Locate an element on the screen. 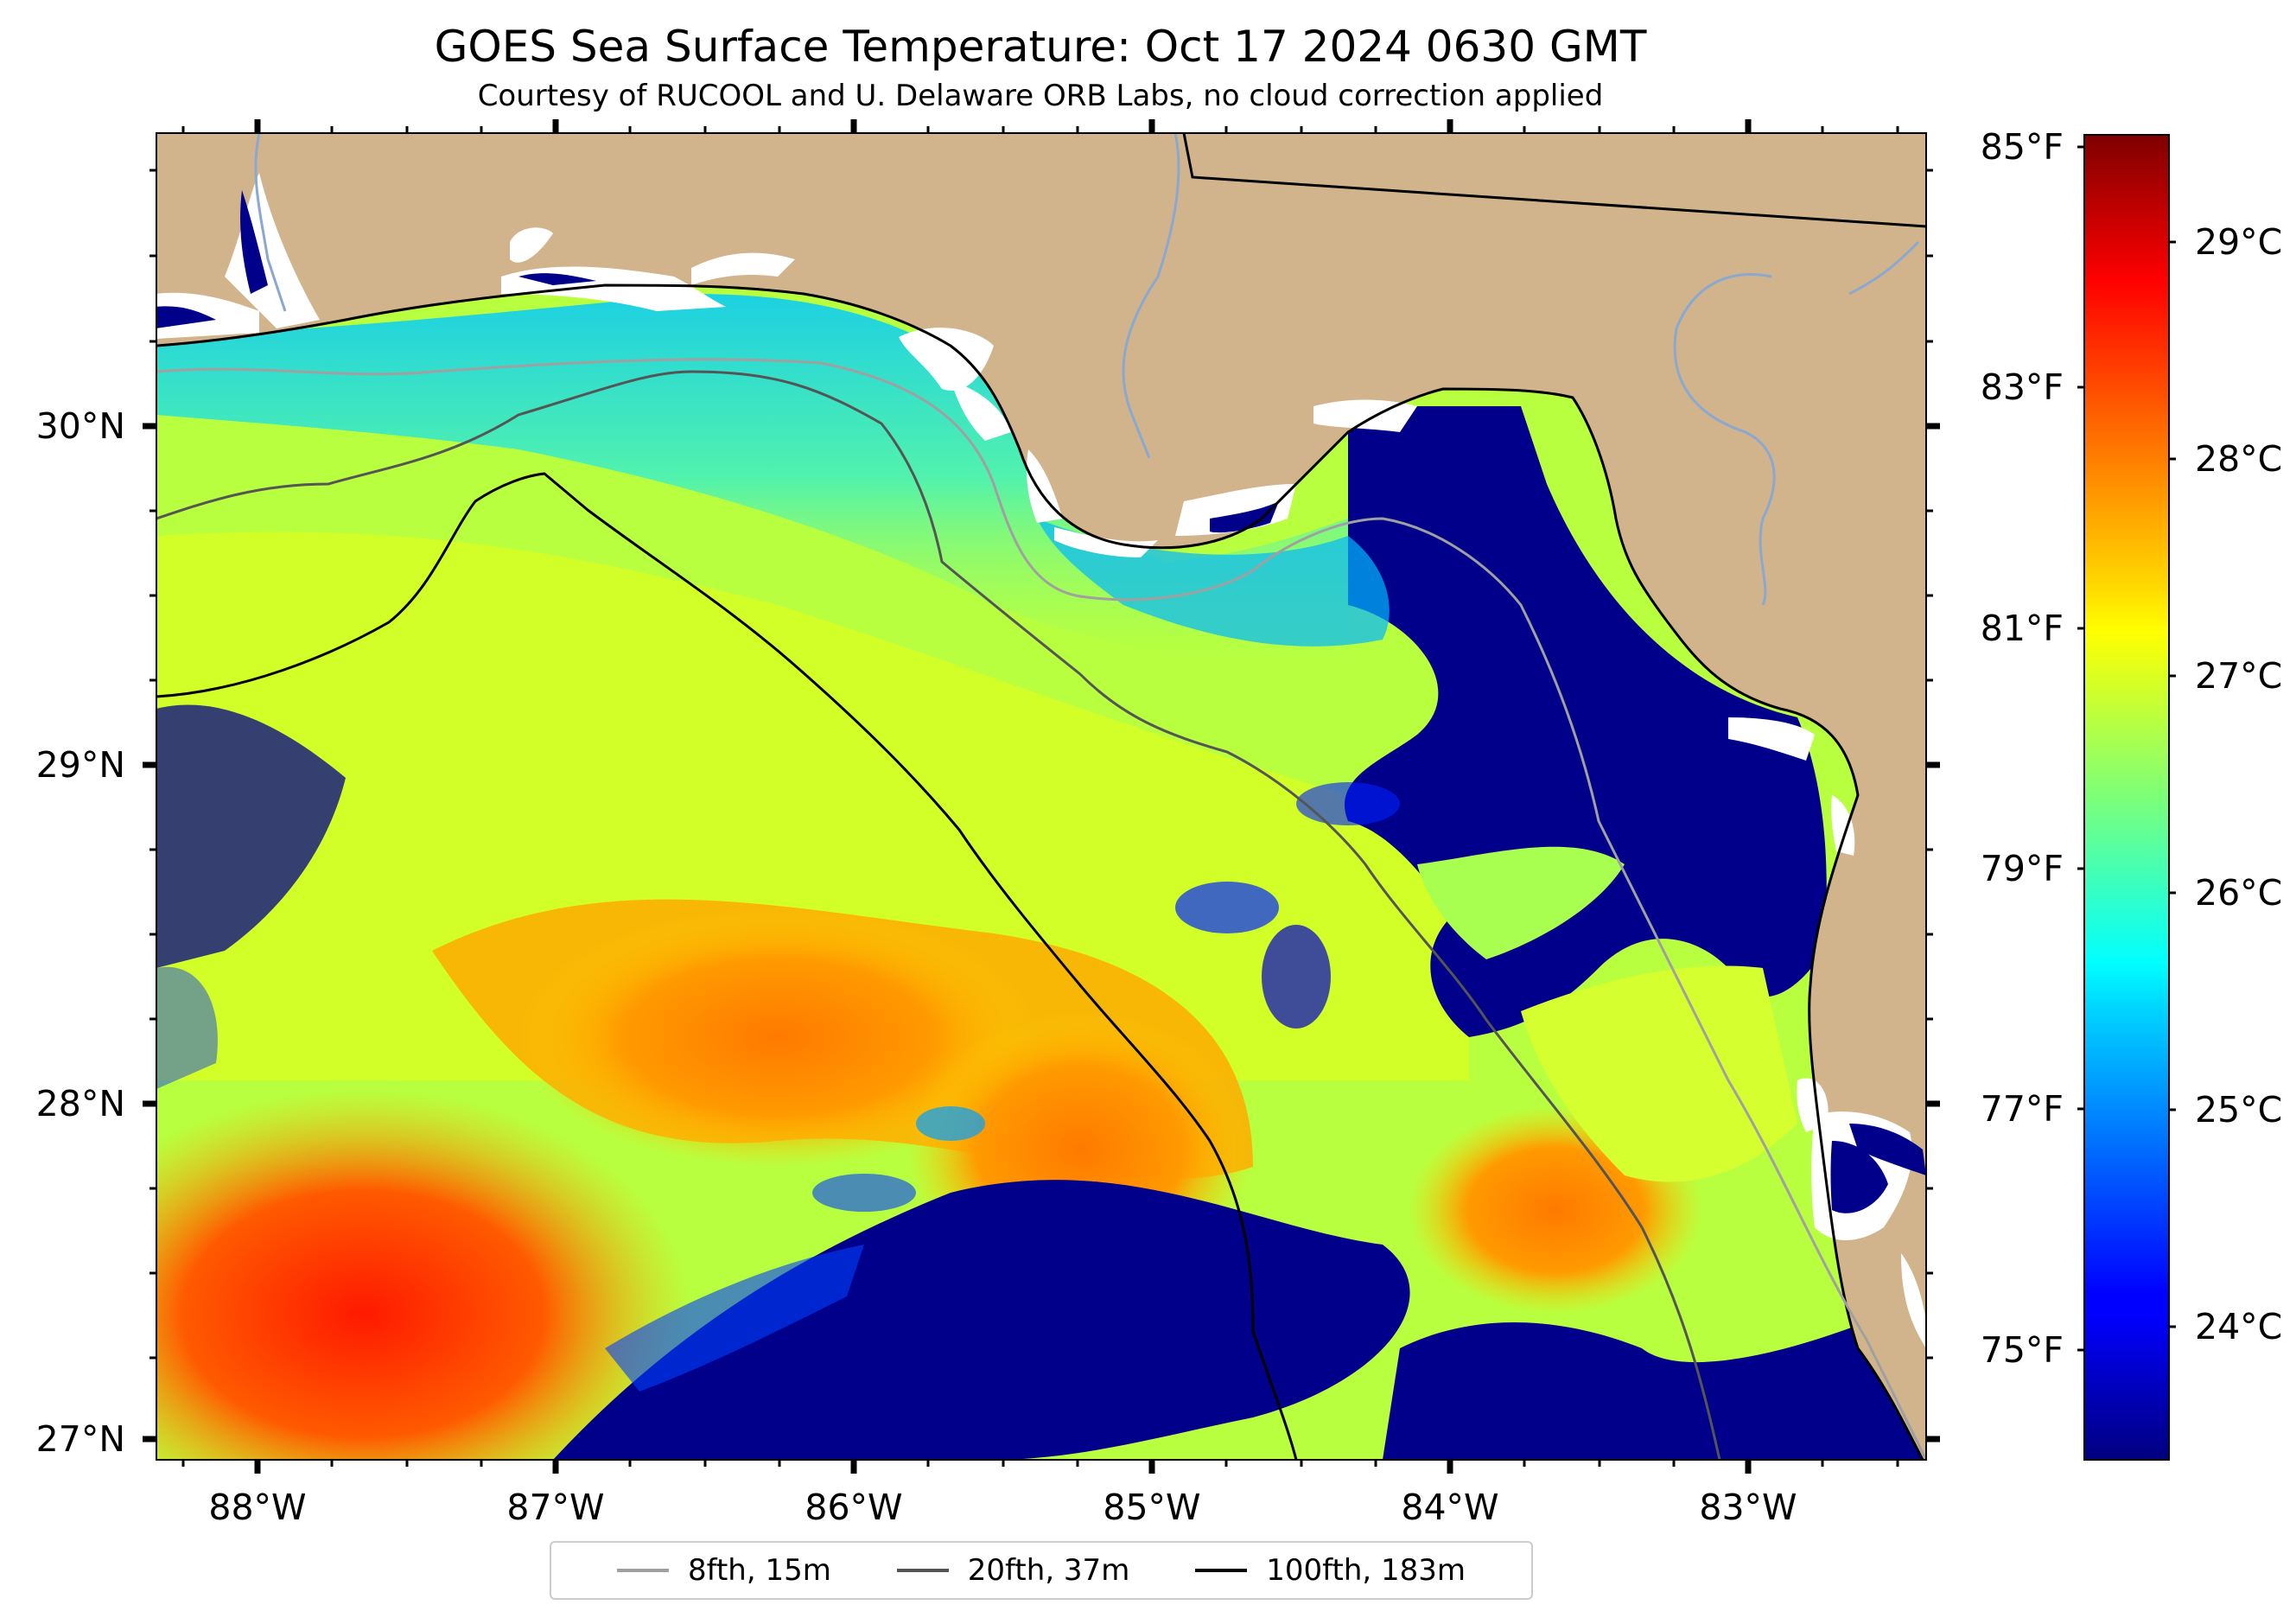  c-label-24: 24°C is located at coordinates (2238, 1326).